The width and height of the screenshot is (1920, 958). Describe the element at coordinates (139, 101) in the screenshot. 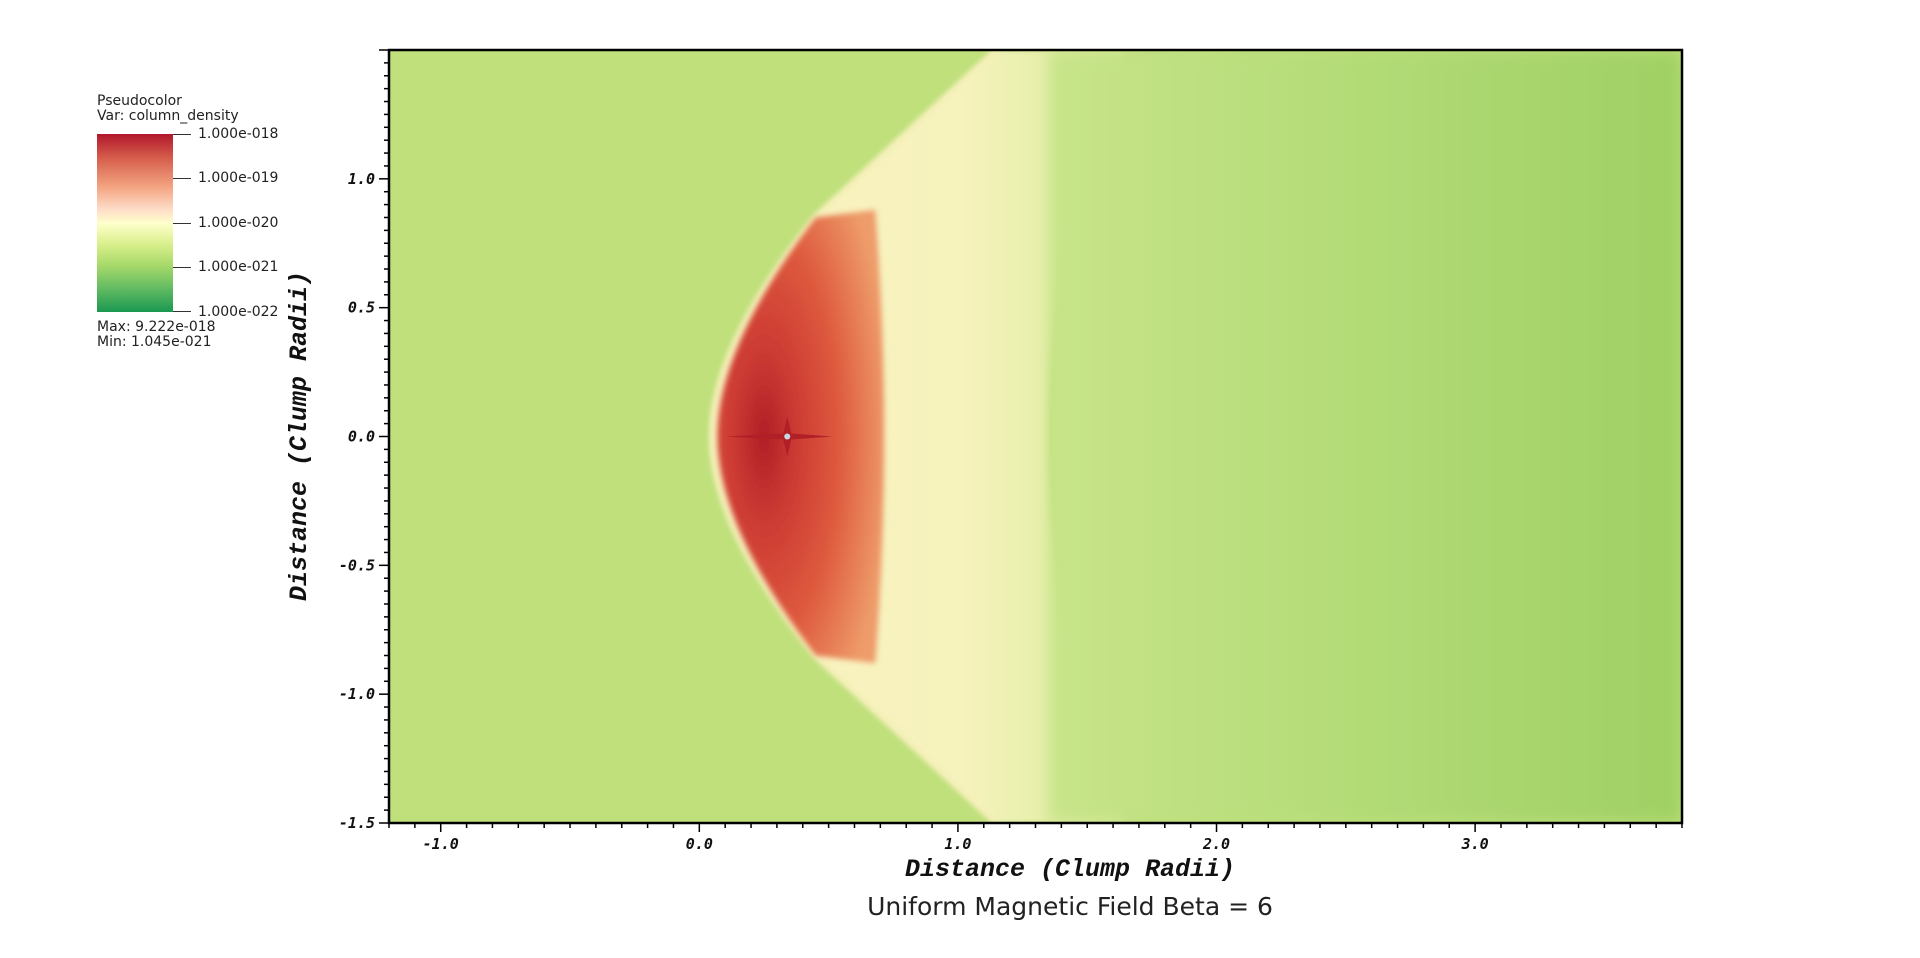

I see `legend-plot-type: Pseudocolor` at that location.